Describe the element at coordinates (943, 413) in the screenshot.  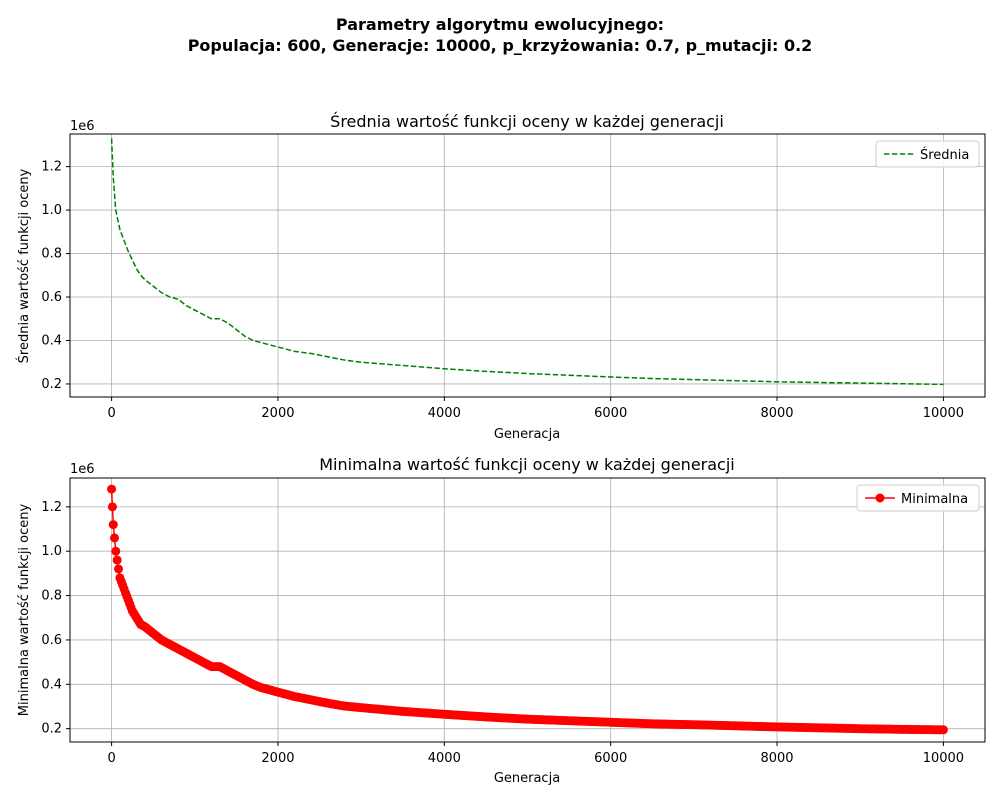
I see `subplot-average-x-tick-label: 10000` at that location.